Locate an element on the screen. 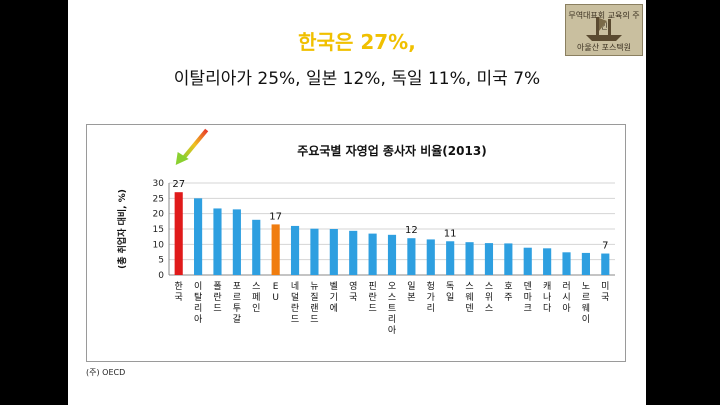 Image resolution: width=720 pixels, height=405 pixels. ship-icon is located at coordinates (604, 29).